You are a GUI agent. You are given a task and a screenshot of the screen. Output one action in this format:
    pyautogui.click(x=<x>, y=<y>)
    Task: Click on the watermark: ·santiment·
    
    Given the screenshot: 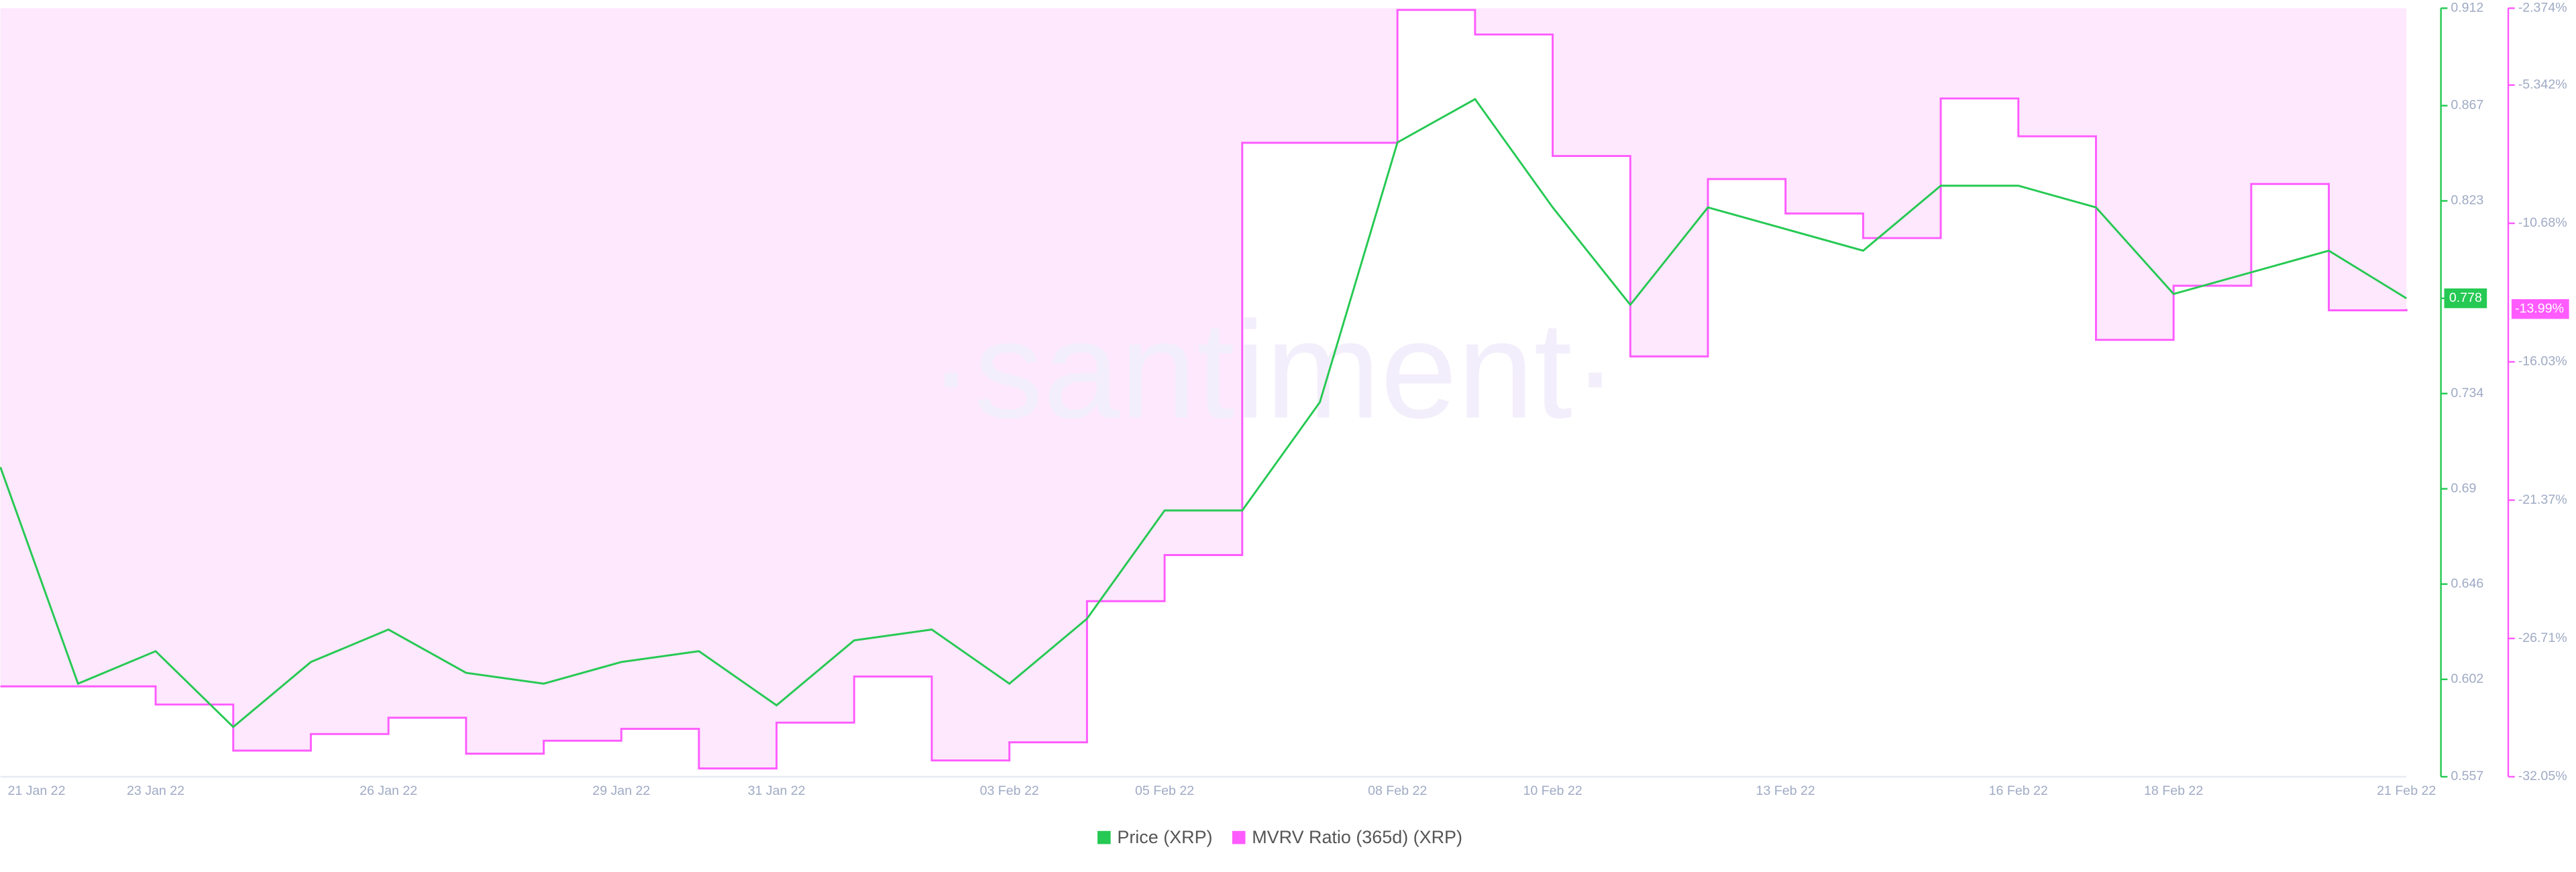 What is the action you would take?
    pyautogui.click(x=1273, y=369)
    